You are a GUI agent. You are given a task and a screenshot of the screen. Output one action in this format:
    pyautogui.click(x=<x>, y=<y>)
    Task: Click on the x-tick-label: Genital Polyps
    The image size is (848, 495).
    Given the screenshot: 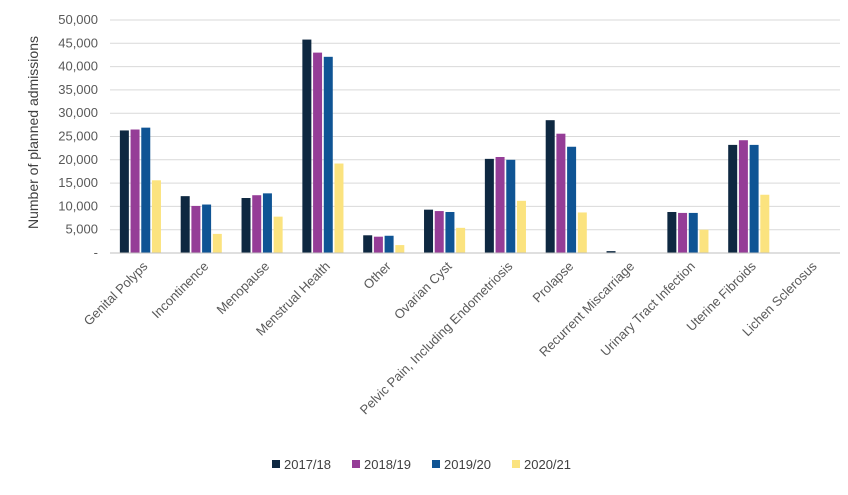 What is the action you would take?
    pyautogui.click(x=116, y=293)
    